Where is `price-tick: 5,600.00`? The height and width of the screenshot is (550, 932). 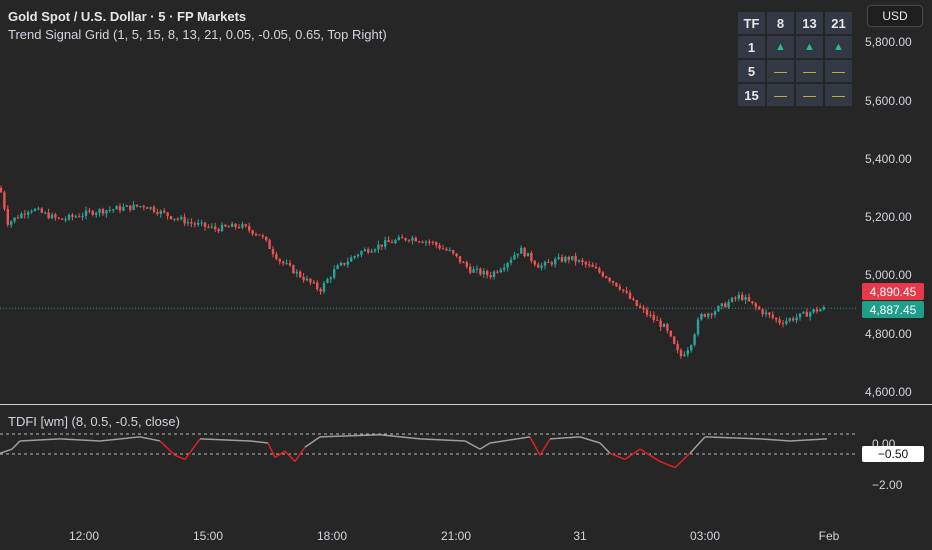
price-tick: 5,600.00 is located at coordinates (888, 101).